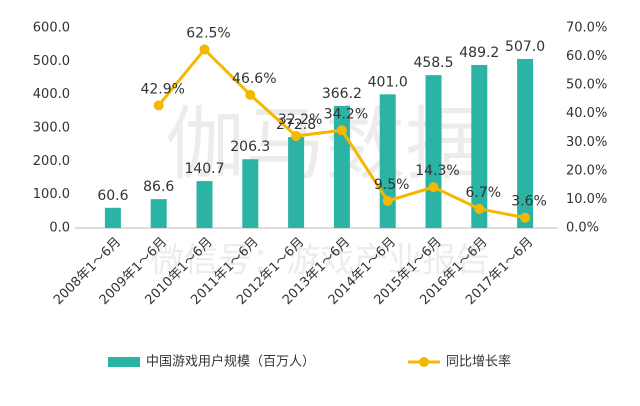 This screenshot has height=406, width=640. What do you see at coordinates (582, 228) in the screenshot?
I see `y2-tick-label: 0.0%` at bounding box center [582, 228].